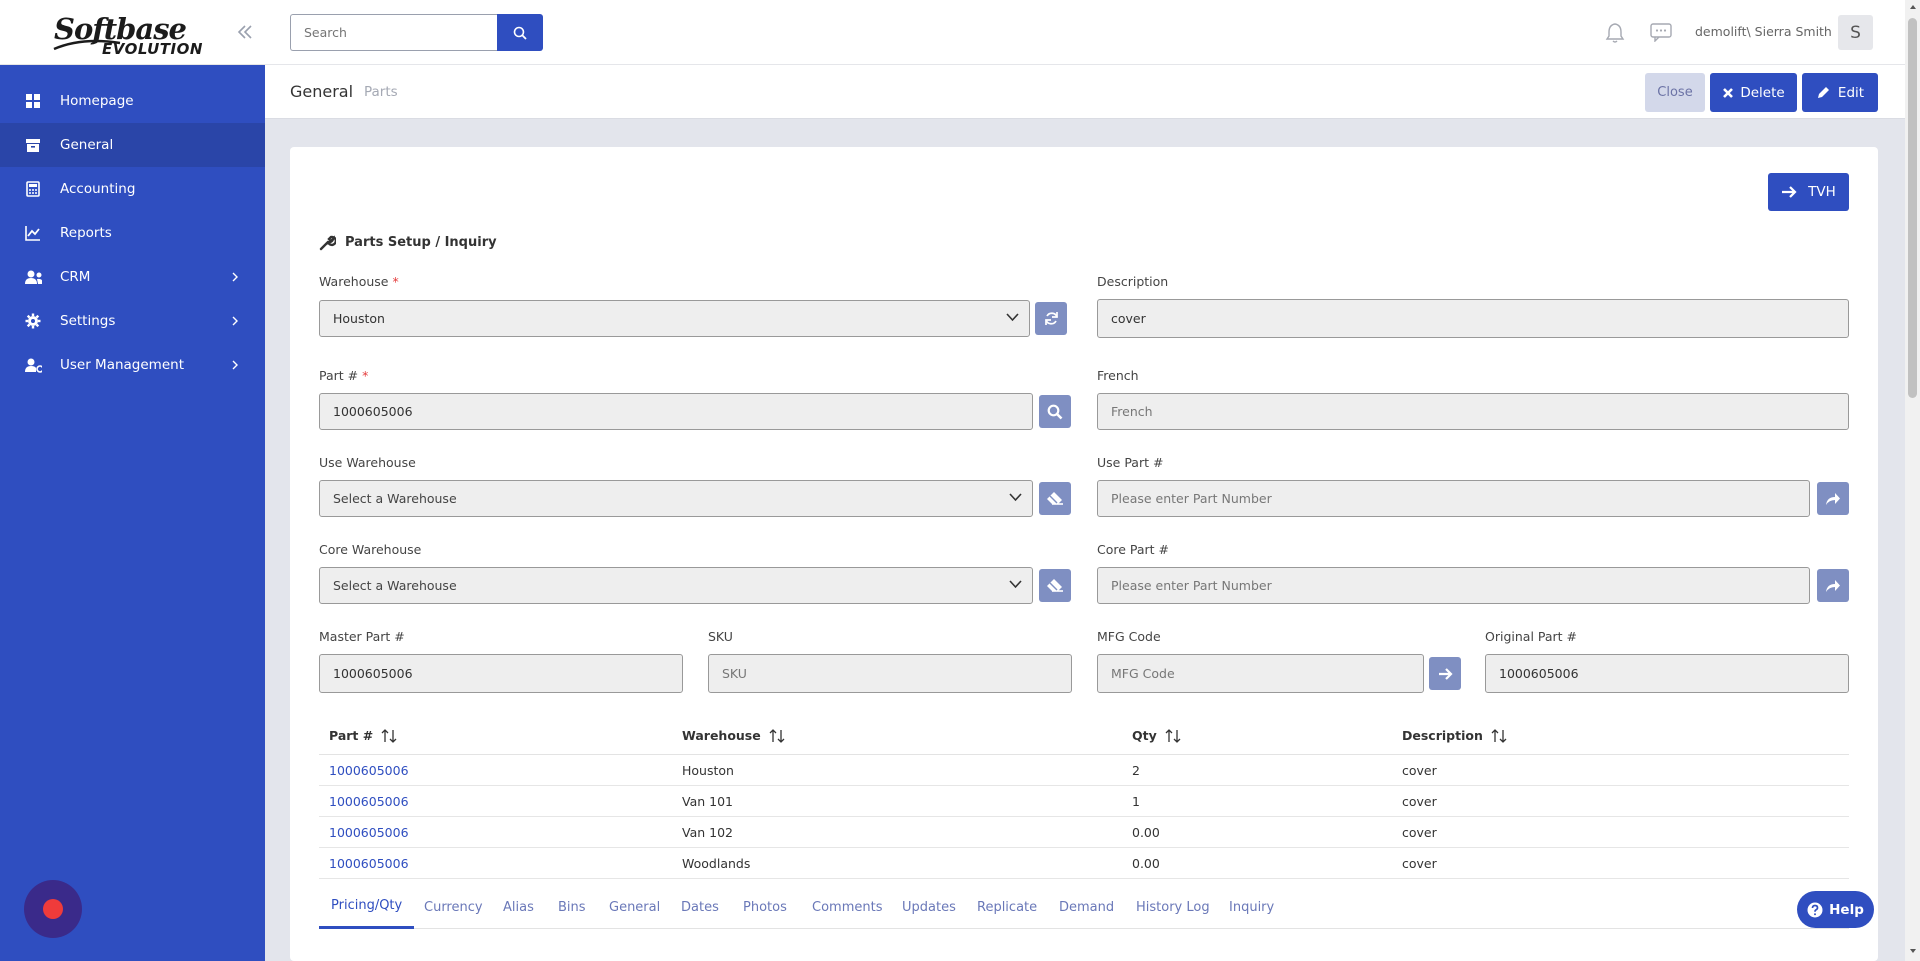 The width and height of the screenshot is (1920, 961). Describe the element at coordinates (1833, 498) in the screenshot. I see `use-part-go-button` at that location.